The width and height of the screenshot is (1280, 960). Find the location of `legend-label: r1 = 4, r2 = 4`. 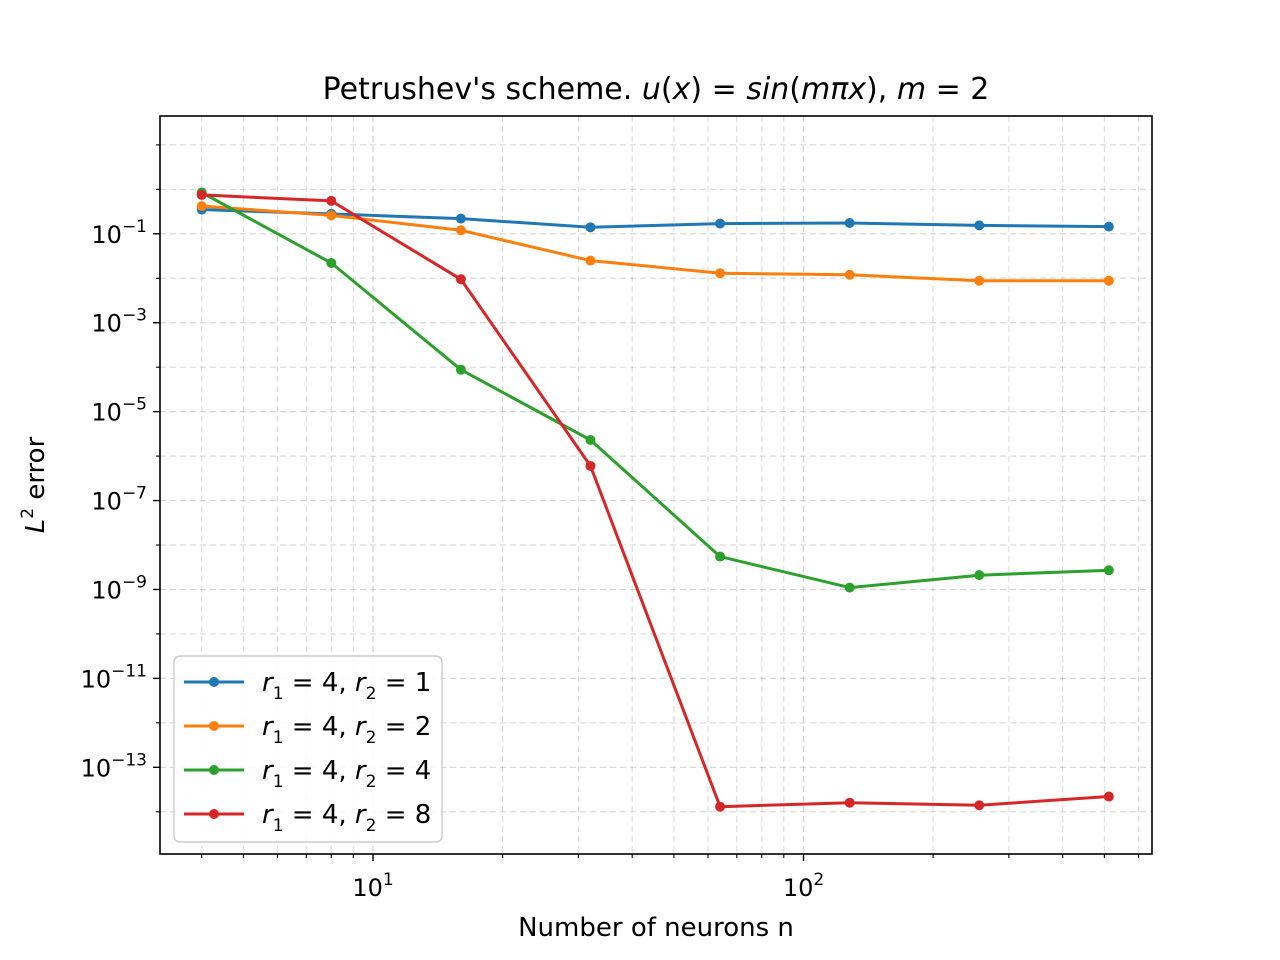

legend-label: r1 = 4, r2 = 4 is located at coordinates (346, 774).